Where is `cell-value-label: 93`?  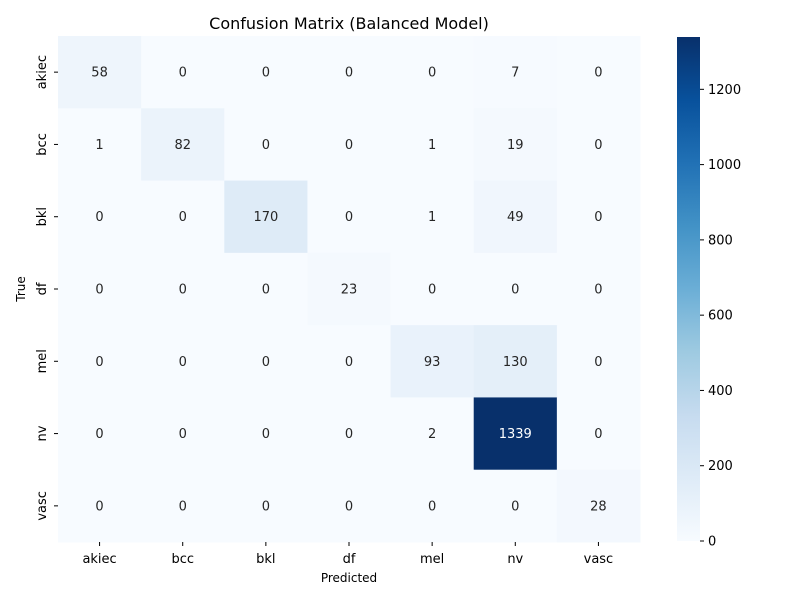
cell-value-label: 93 is located at coordinates (432, 362).